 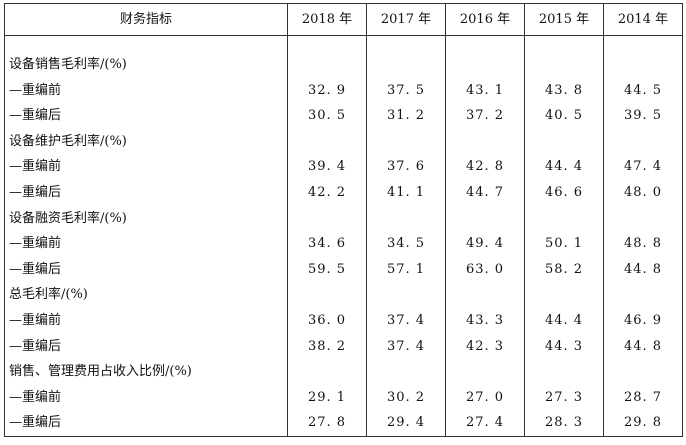 I want to click on value-cell: 43. 3, so click(x=485, y=320).